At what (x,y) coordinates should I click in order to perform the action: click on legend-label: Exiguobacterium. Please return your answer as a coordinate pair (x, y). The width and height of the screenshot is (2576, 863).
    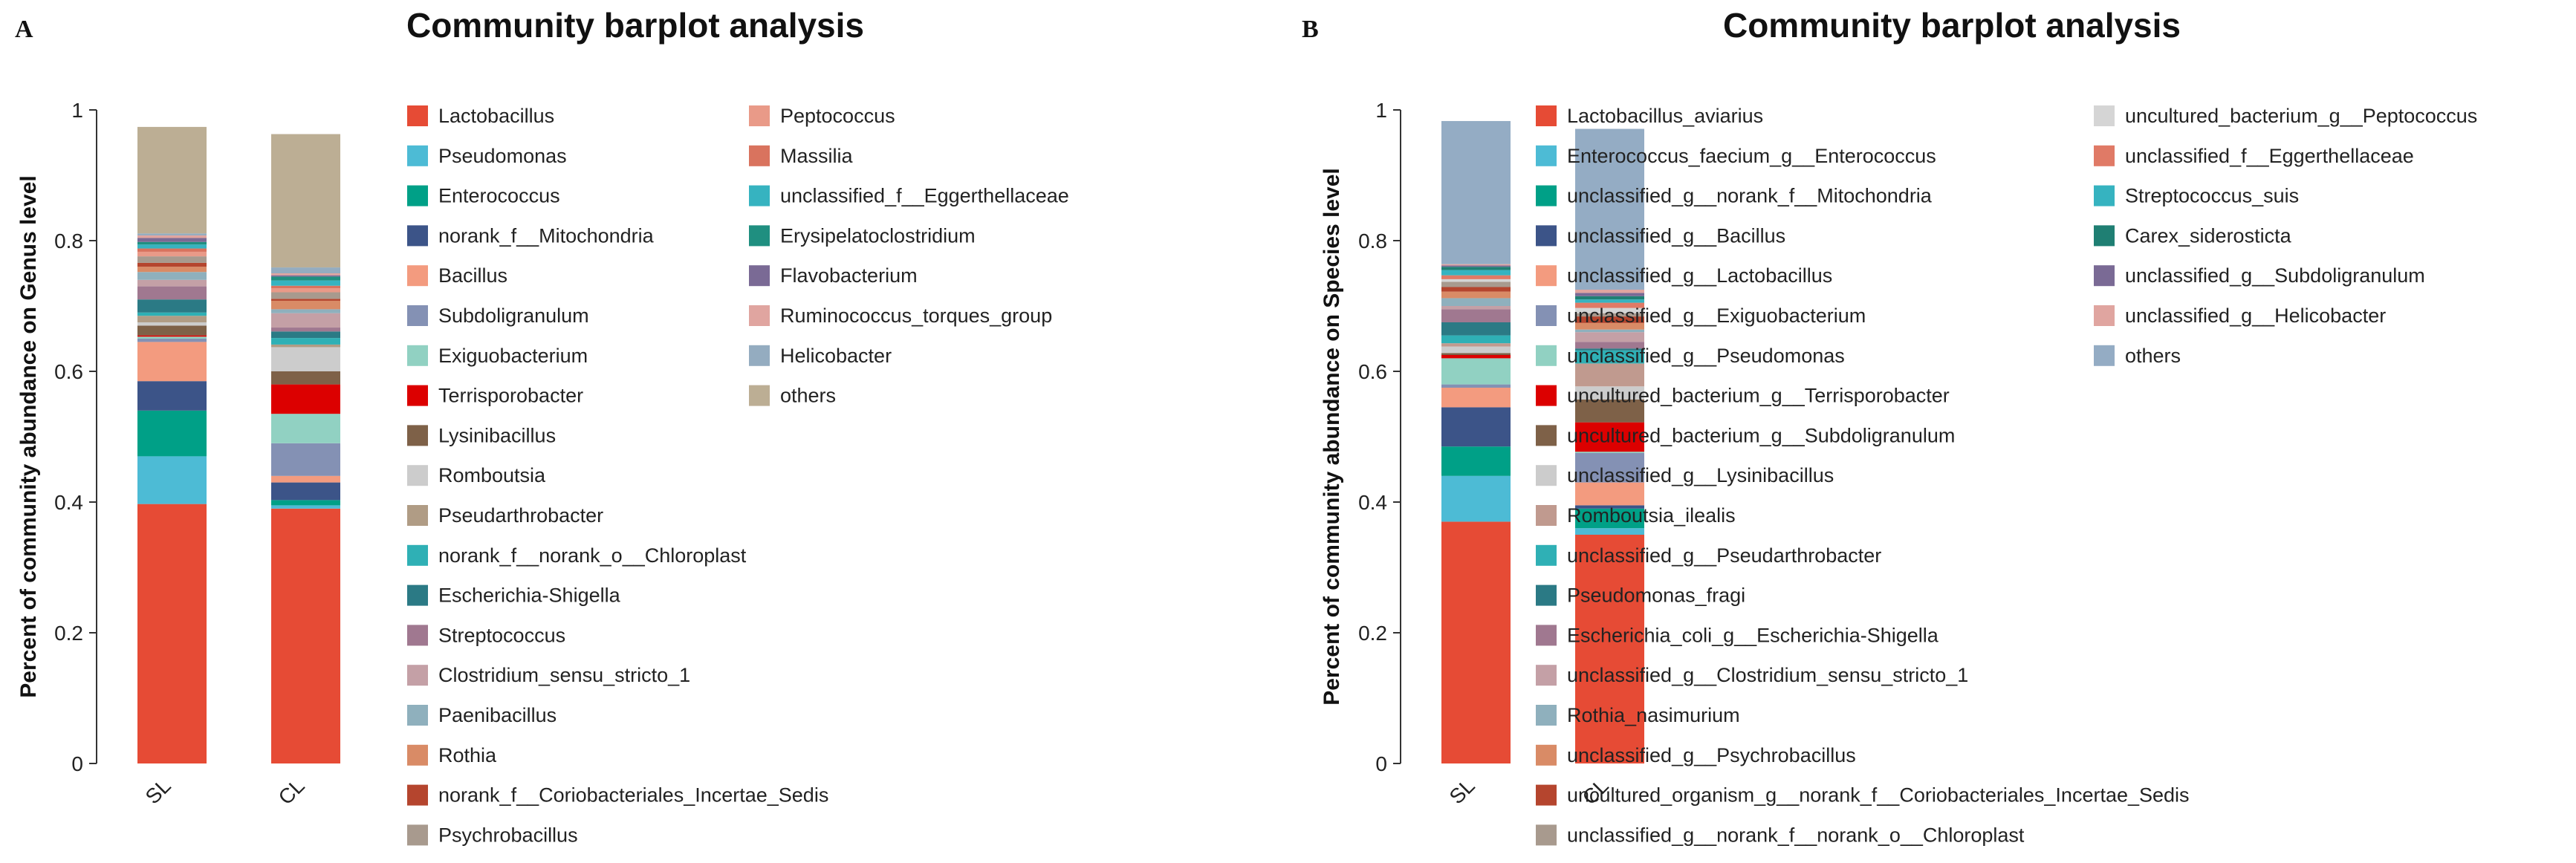
    Looking at the image, I should click on (513, 356).